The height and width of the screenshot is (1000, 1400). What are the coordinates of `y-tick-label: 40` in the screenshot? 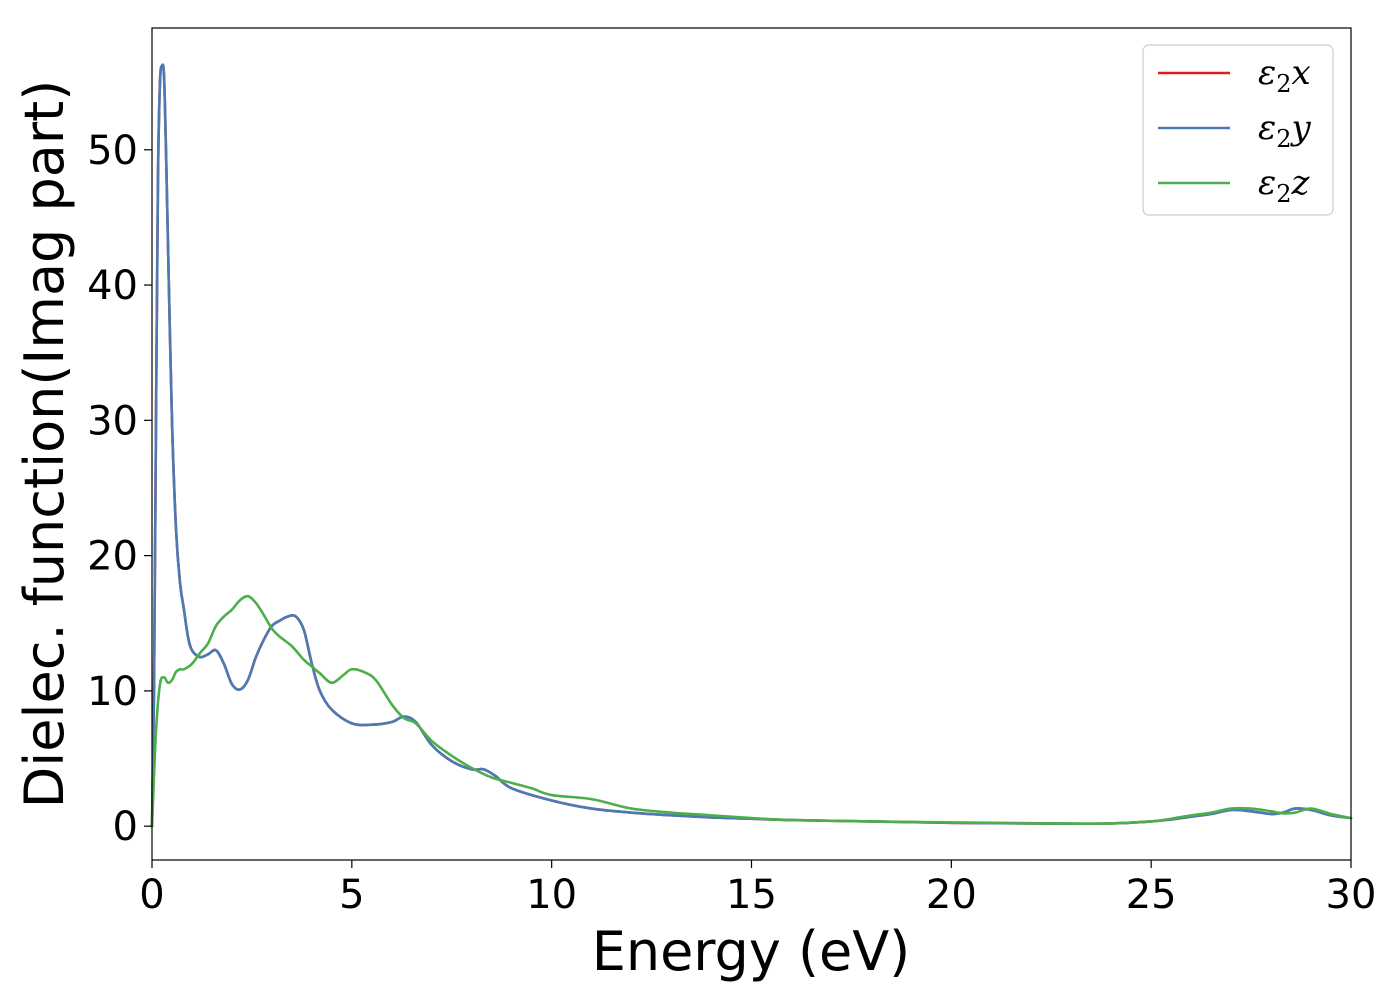 It's located at (112, 286).